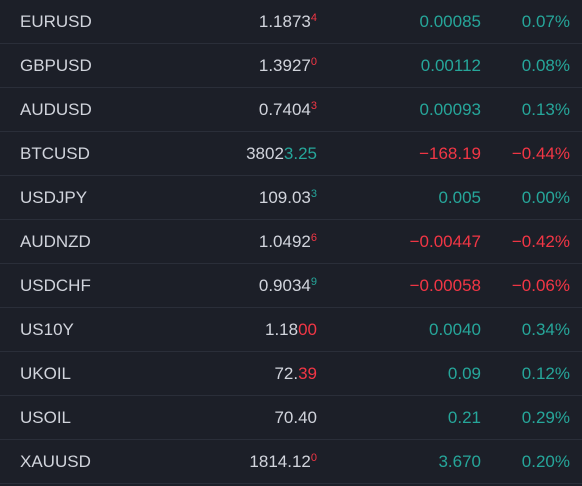 Image resolution: width=582 pixels, height=486 pixels. I want to click on price-main: 1.0492, so click(284, 241).